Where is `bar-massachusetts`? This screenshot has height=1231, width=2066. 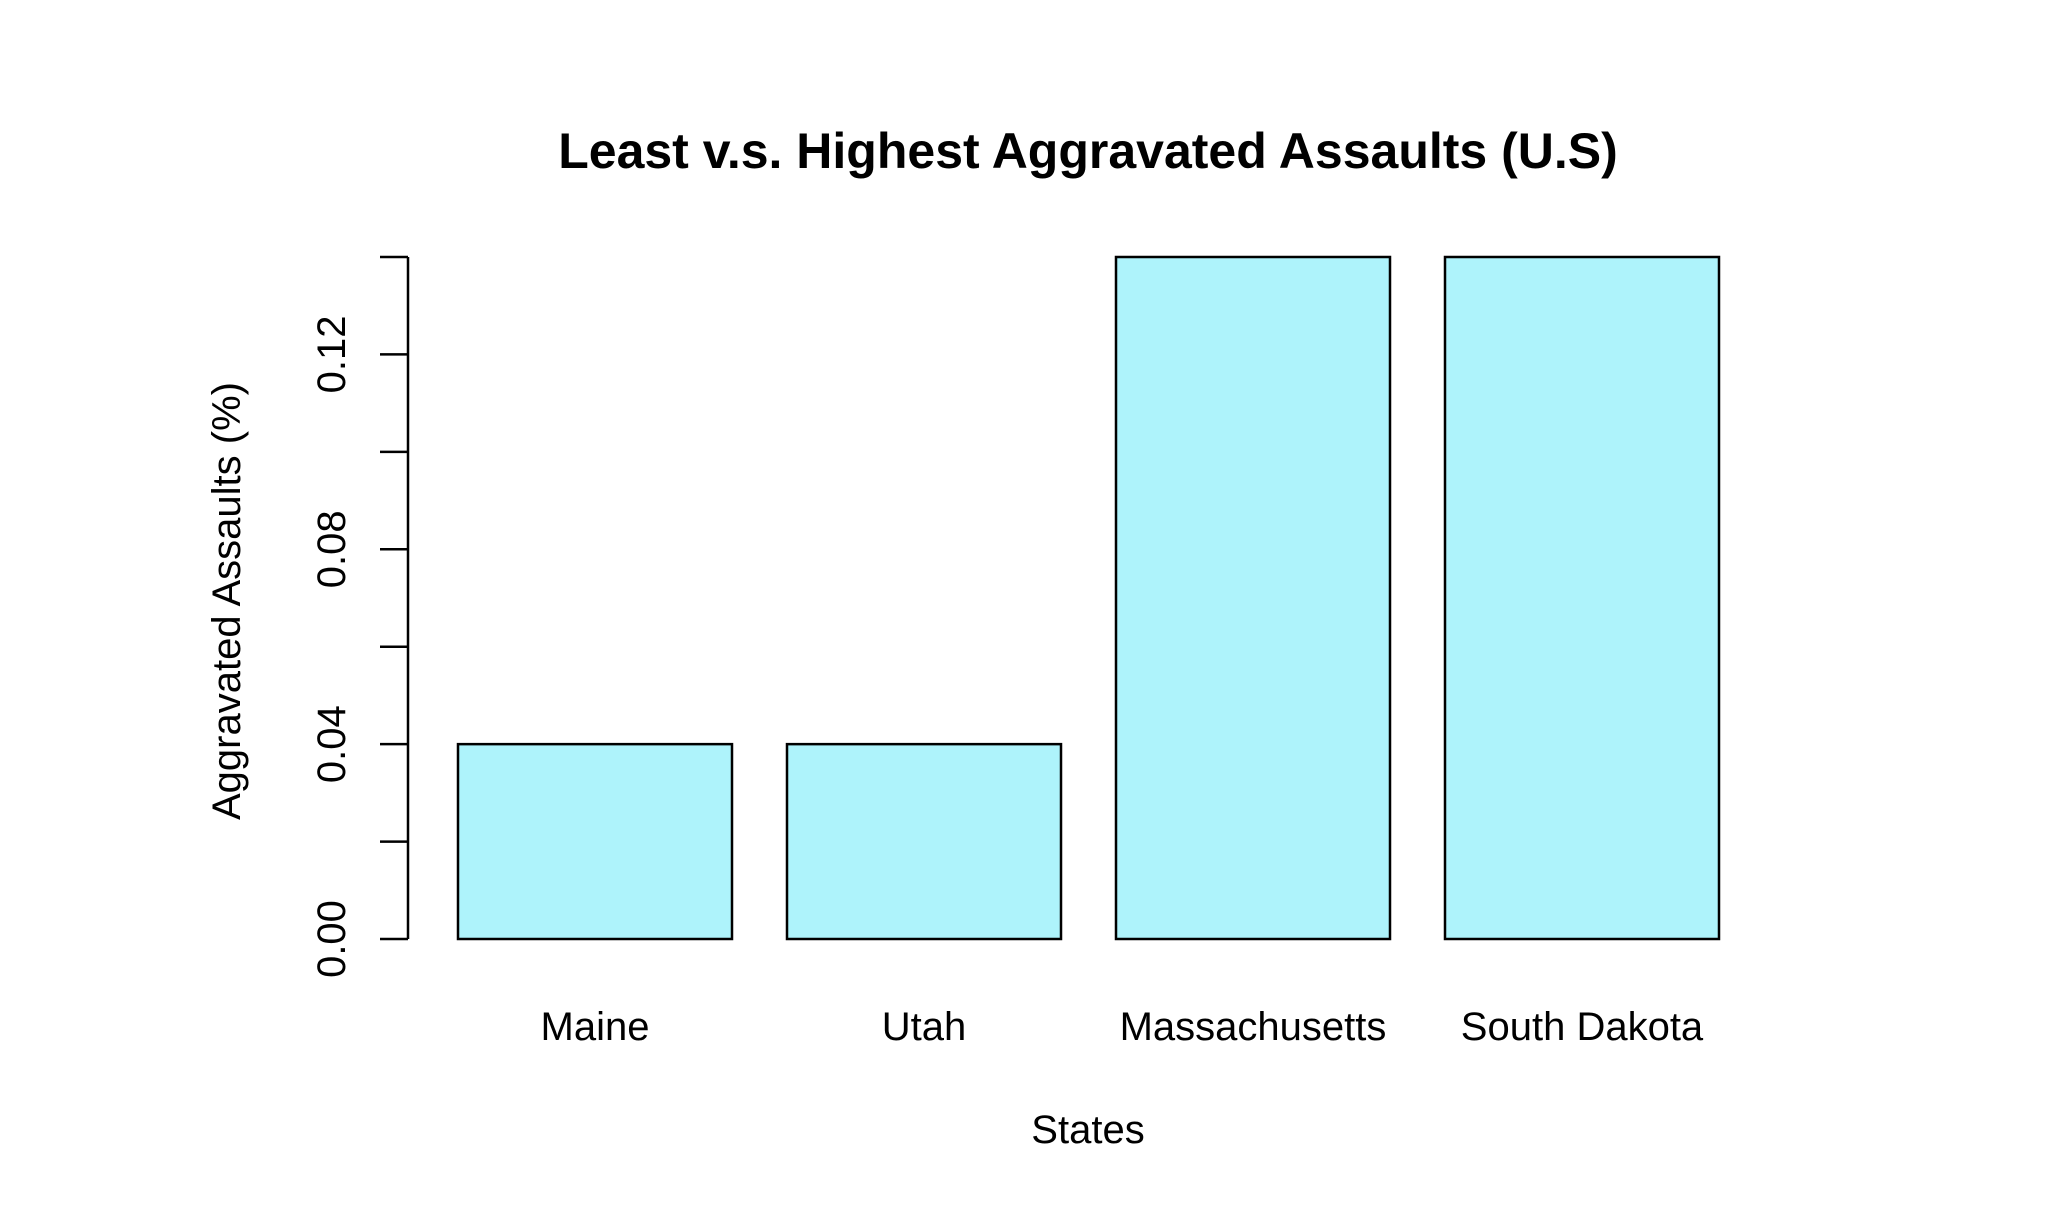
bar-massachusetts is located at coordinates (1253, 598).